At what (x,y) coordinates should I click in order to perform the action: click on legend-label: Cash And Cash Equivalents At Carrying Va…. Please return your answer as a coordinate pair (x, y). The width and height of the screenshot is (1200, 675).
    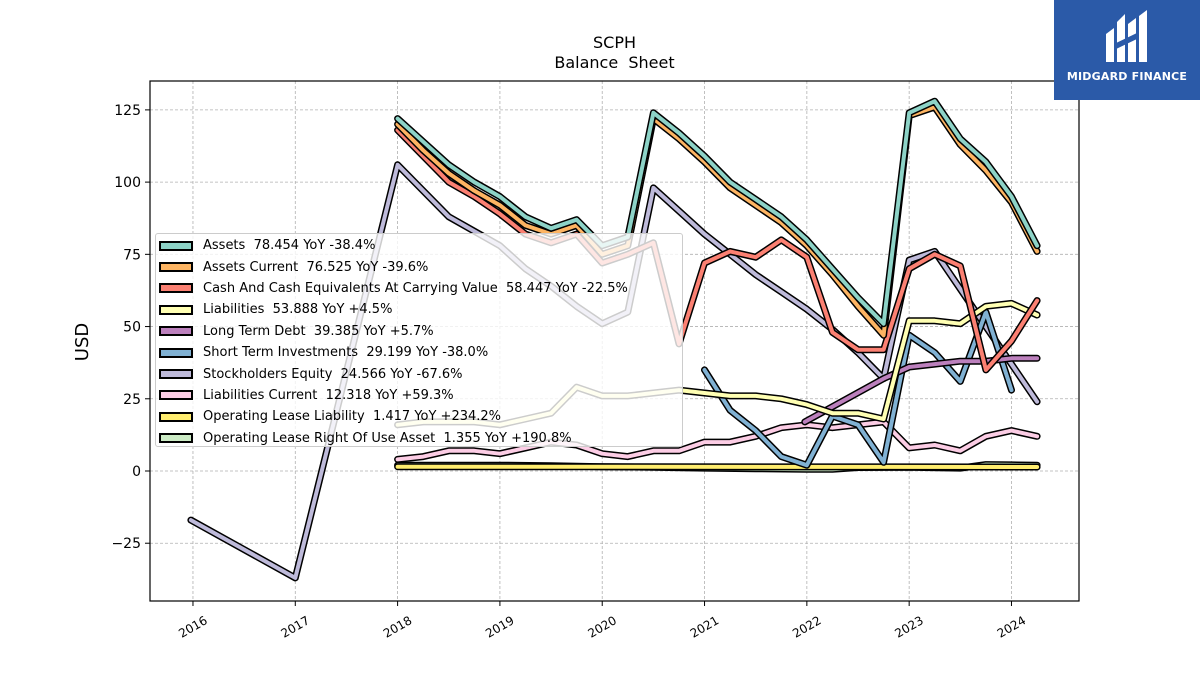
    Looking at the image, I should click on (415, 288).